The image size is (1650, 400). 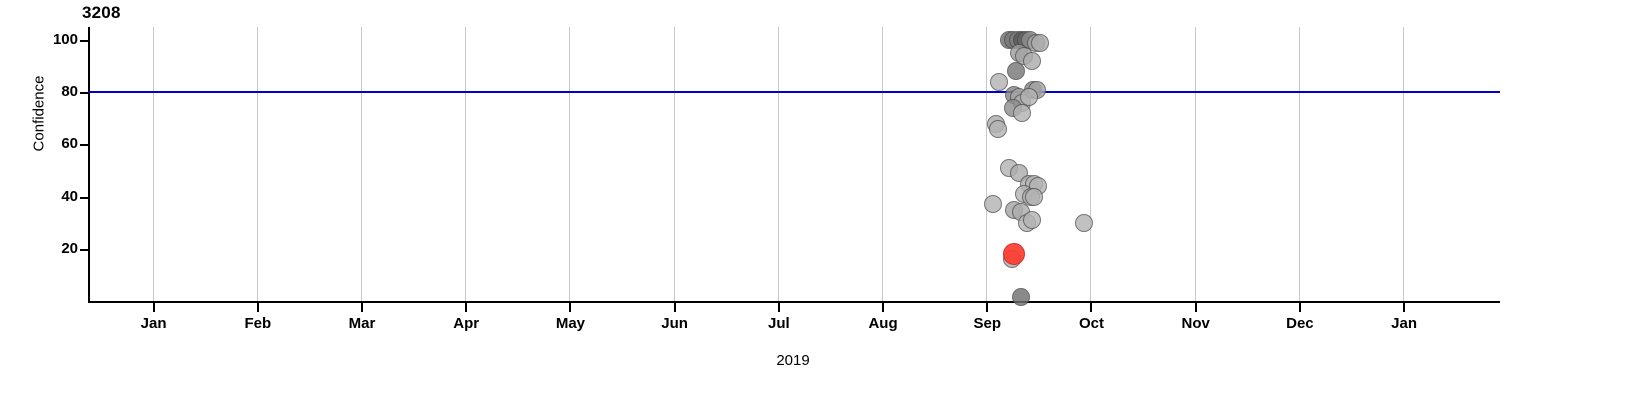 What do you see at coordinates (39, 39) in the screenshot?
I see `y-tick: 100` at bounding box center [39, 39].